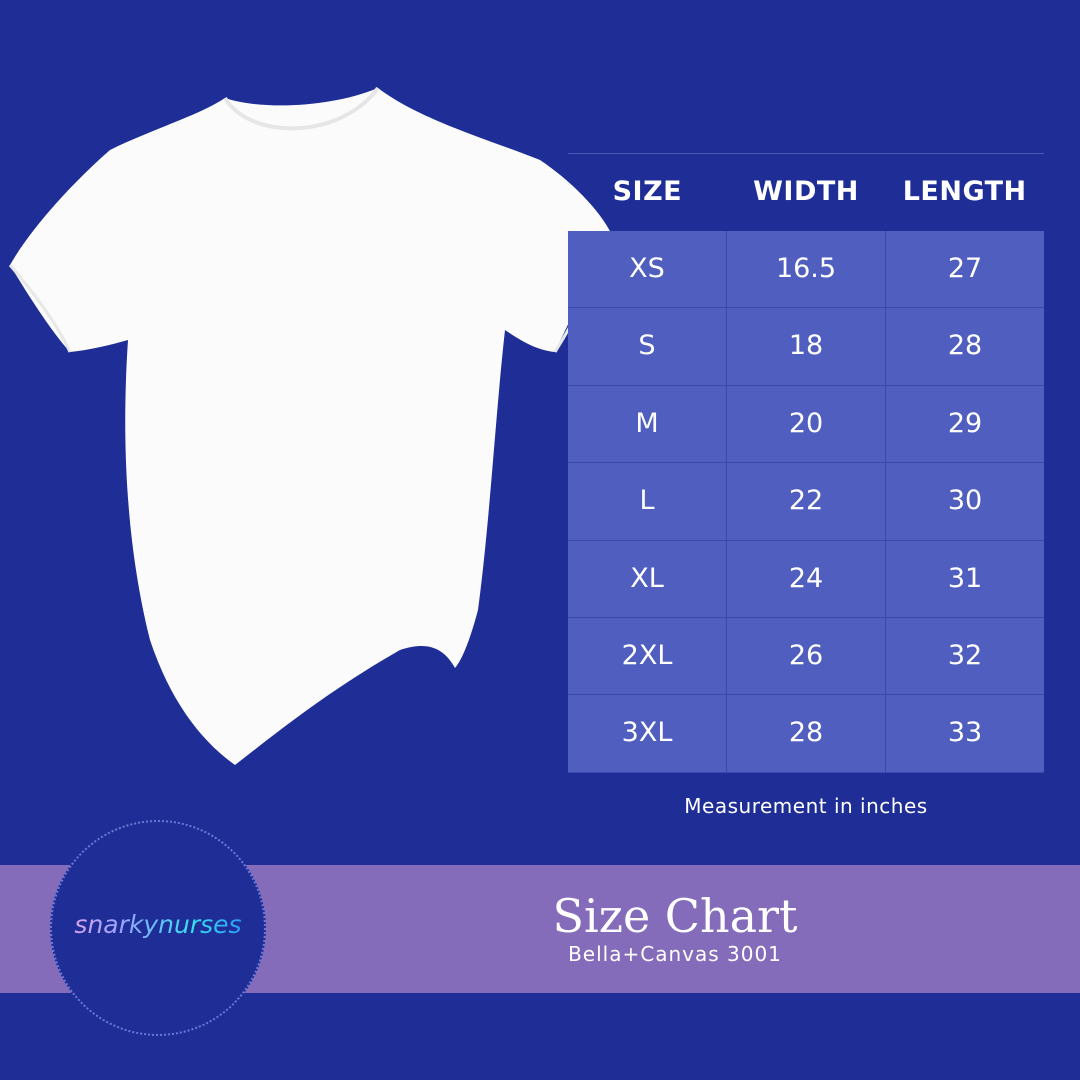  I want to click on table-cell: XS, so click(647, 270).